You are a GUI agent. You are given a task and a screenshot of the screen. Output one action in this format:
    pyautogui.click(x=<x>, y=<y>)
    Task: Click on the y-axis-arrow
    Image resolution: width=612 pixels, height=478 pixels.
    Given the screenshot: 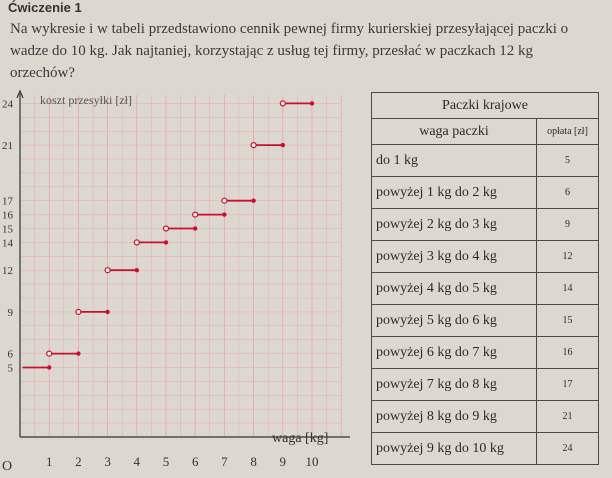 What is the action you would take?
    pyautogui.click(x=20, y=94)
    